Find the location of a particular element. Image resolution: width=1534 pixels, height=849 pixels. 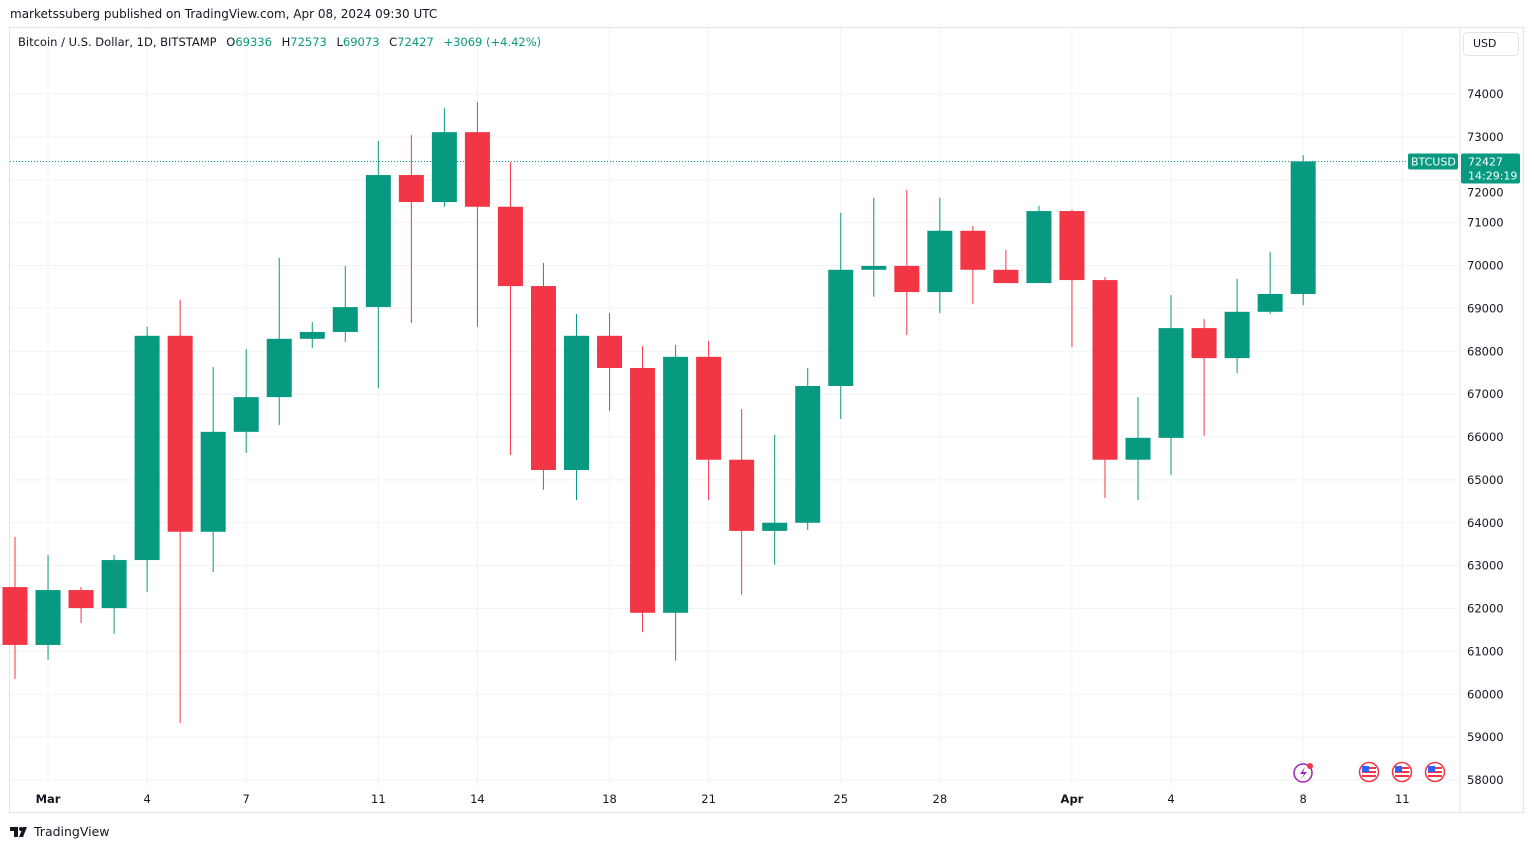

symbol-tag: BTCUSD is located at coordinates (1433, 161).